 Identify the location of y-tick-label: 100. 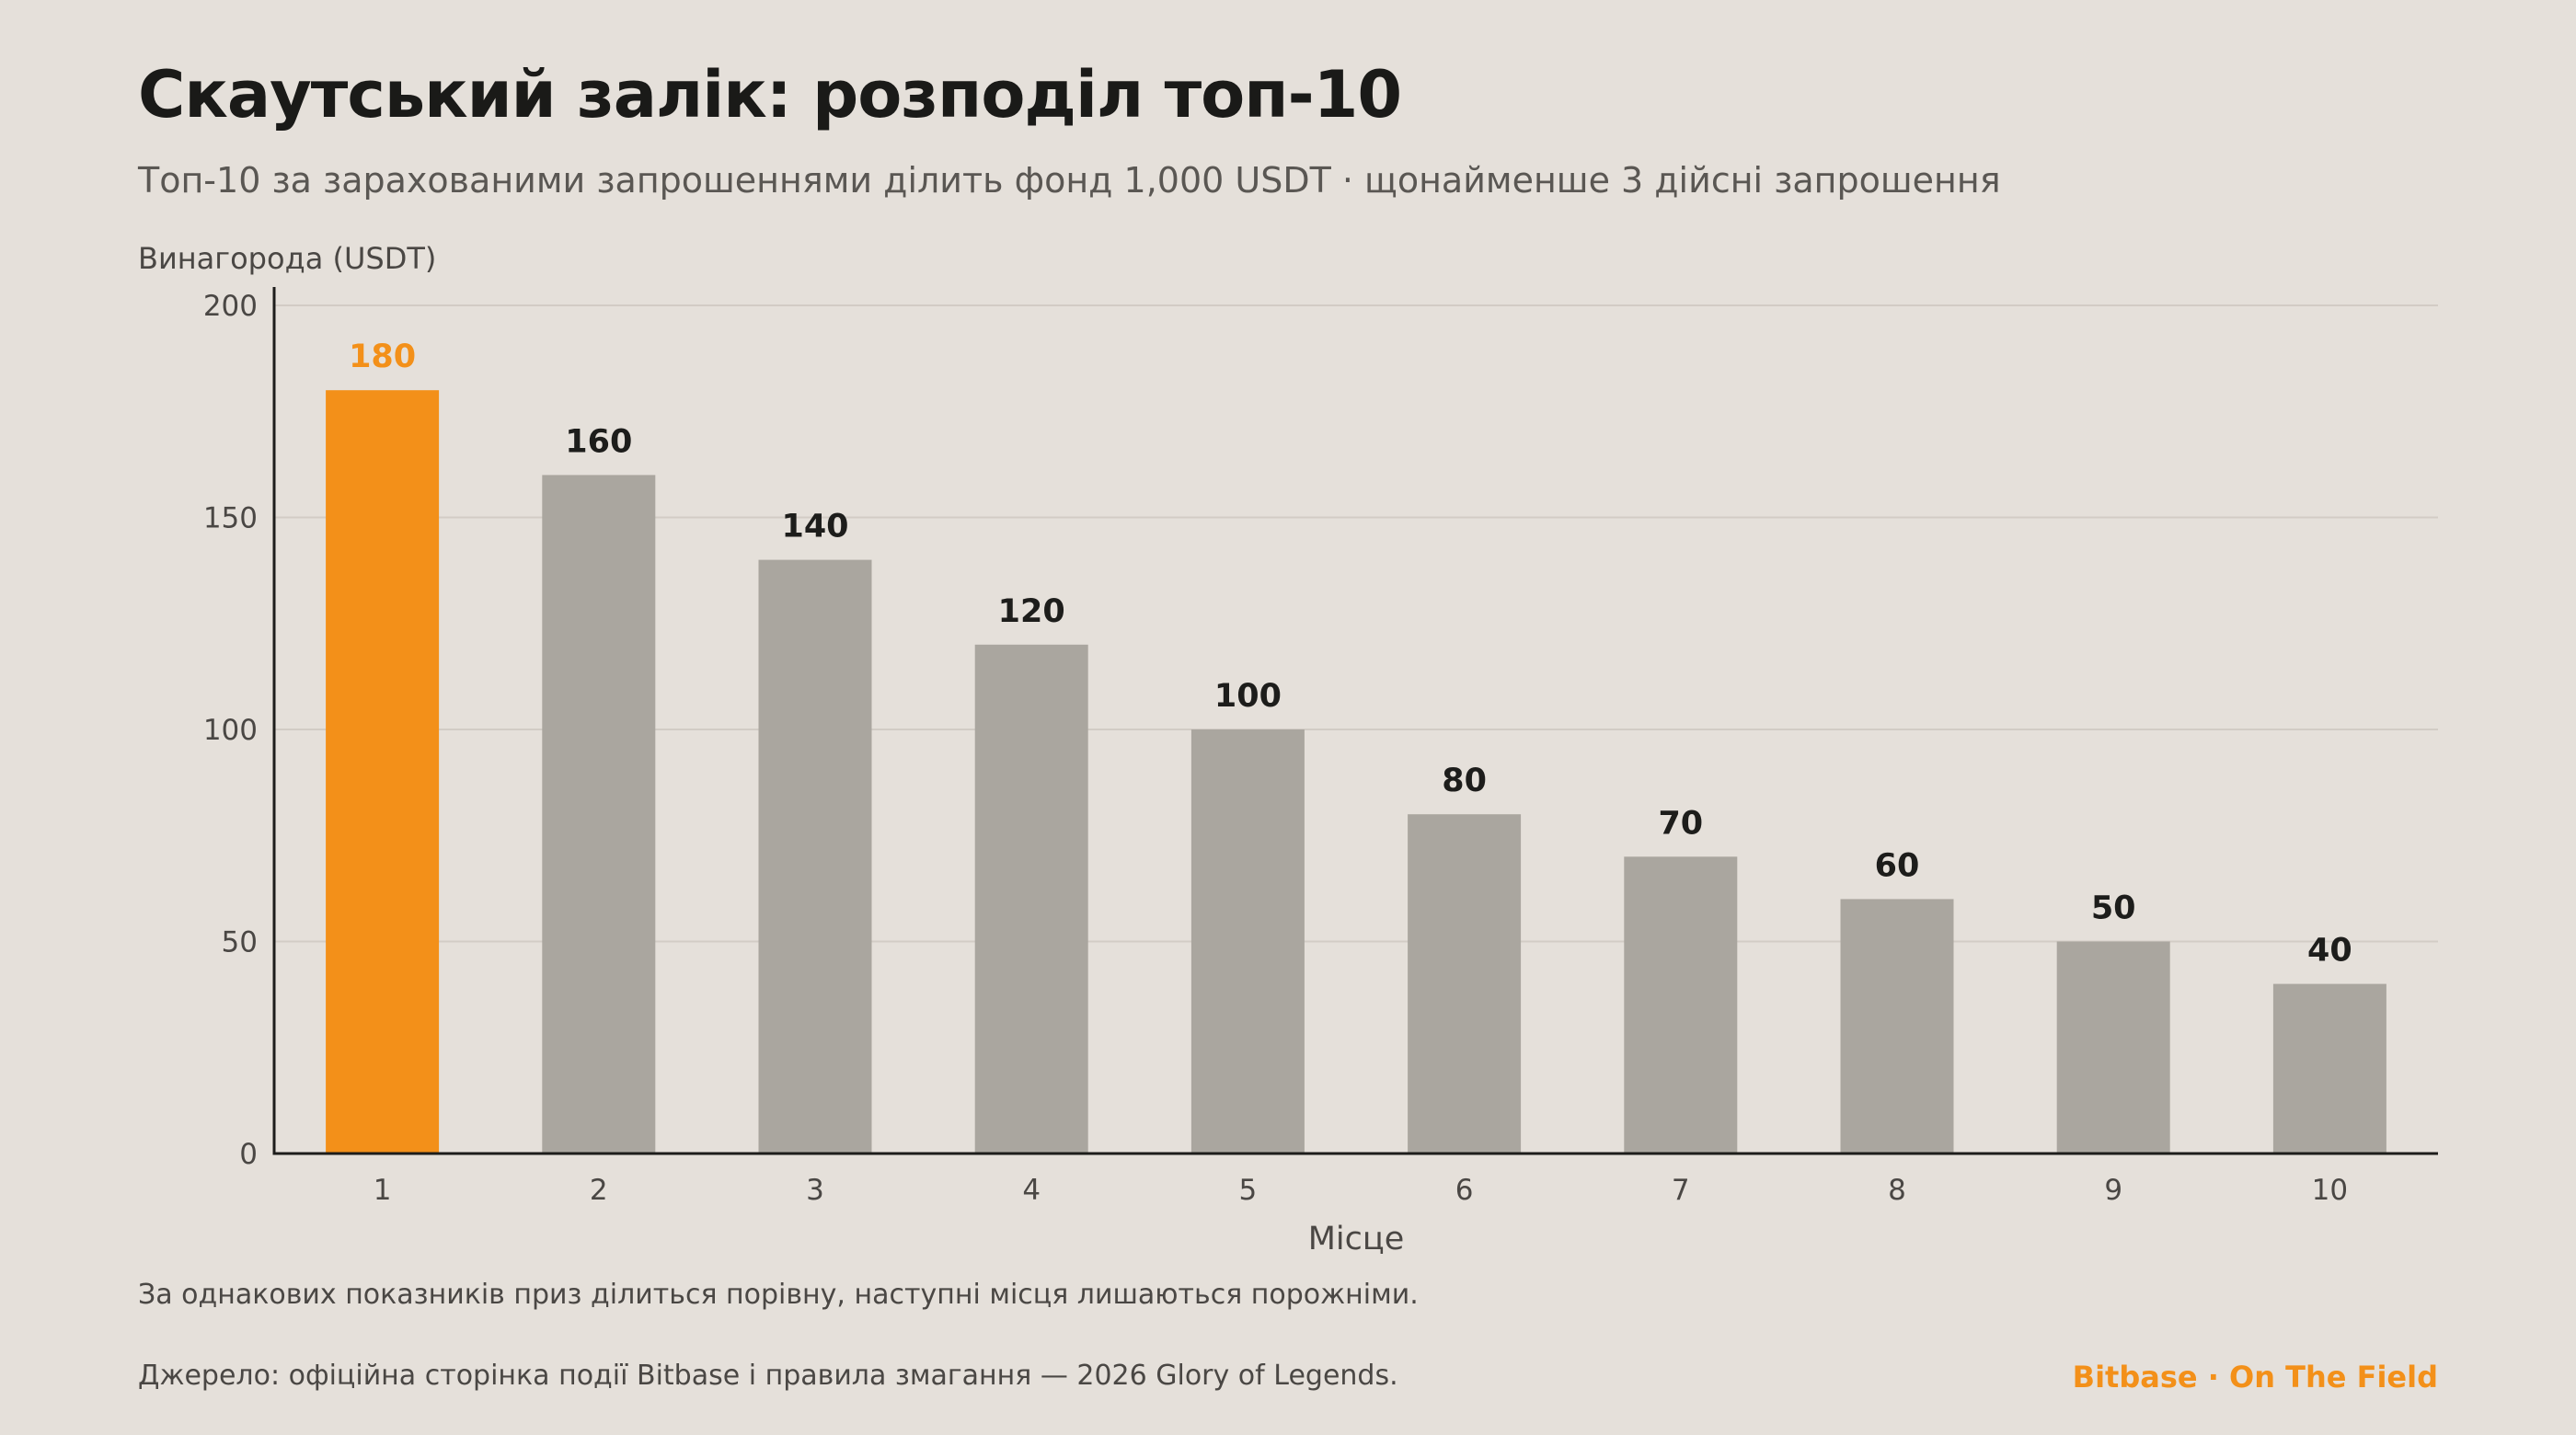
(230, 730).